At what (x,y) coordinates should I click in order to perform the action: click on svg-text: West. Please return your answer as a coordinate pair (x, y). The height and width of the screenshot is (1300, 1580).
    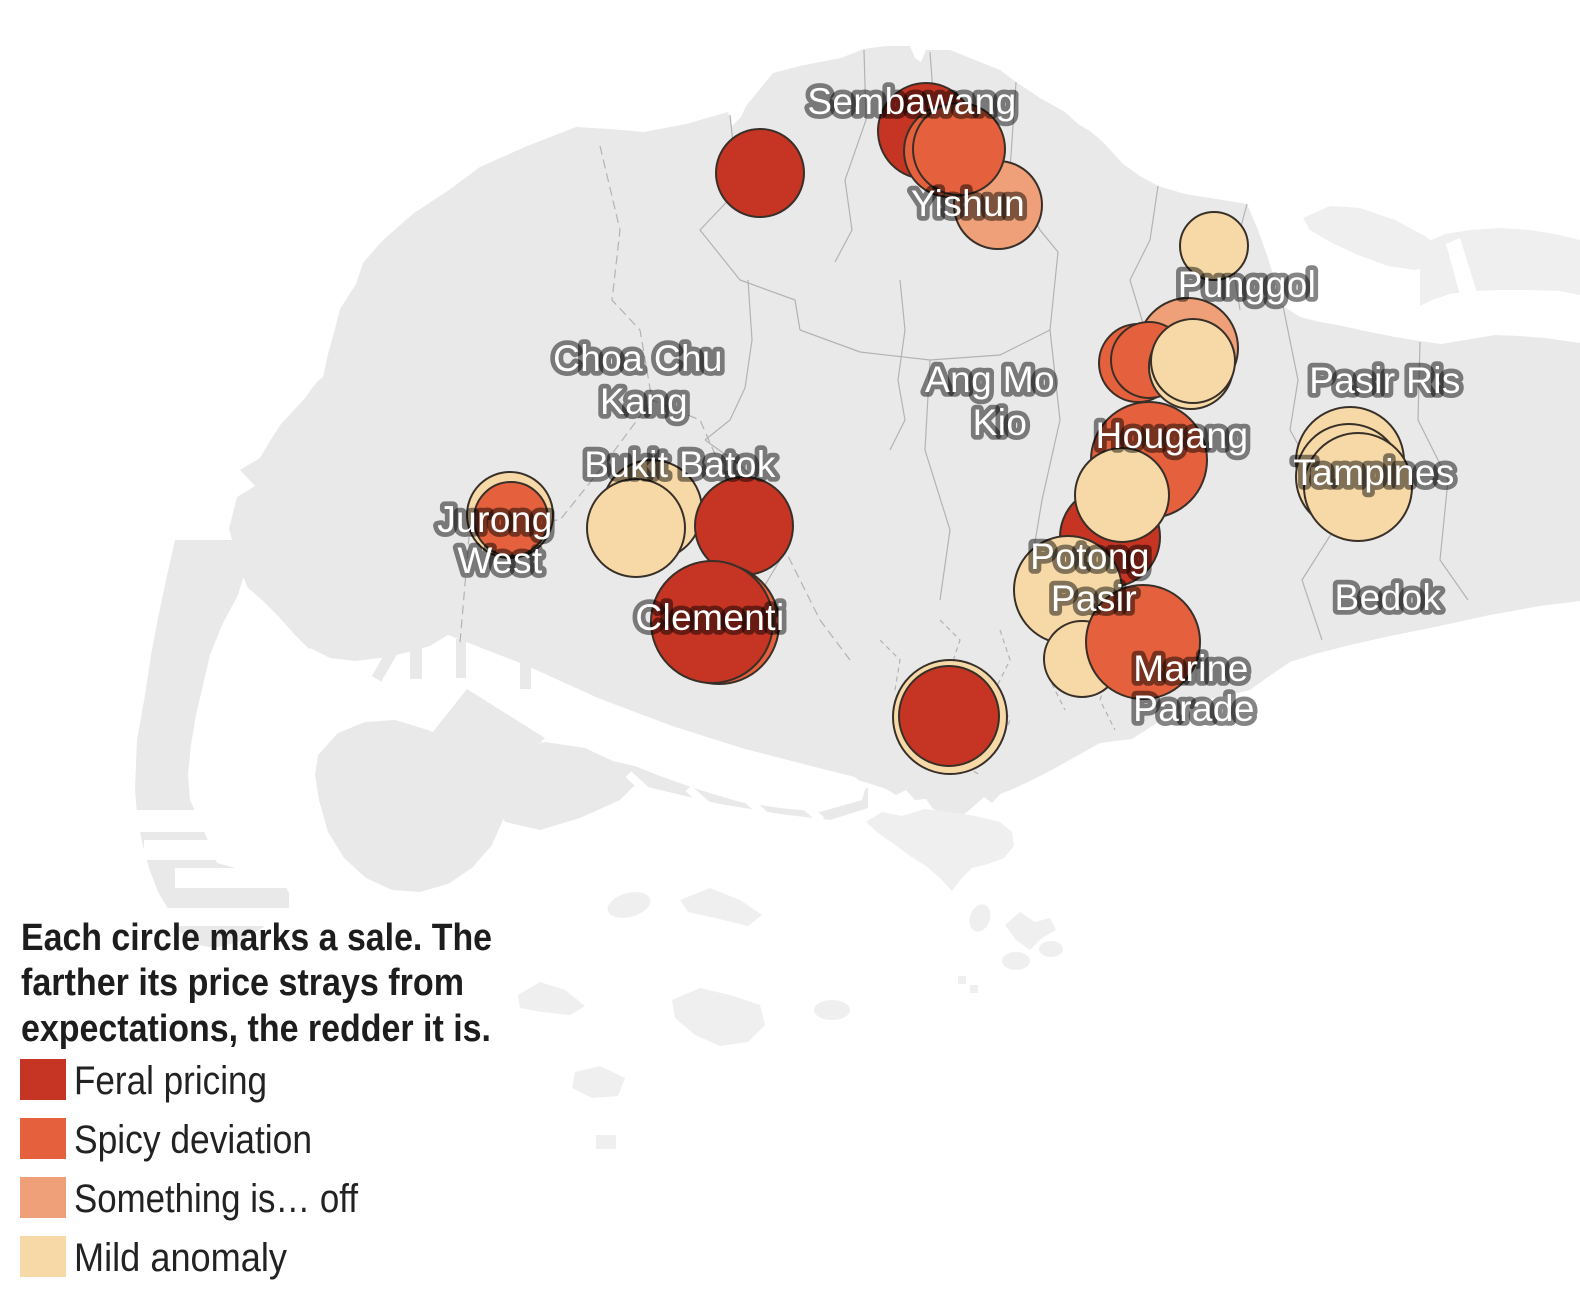
    Looking at the image, I should click on (500, 560).